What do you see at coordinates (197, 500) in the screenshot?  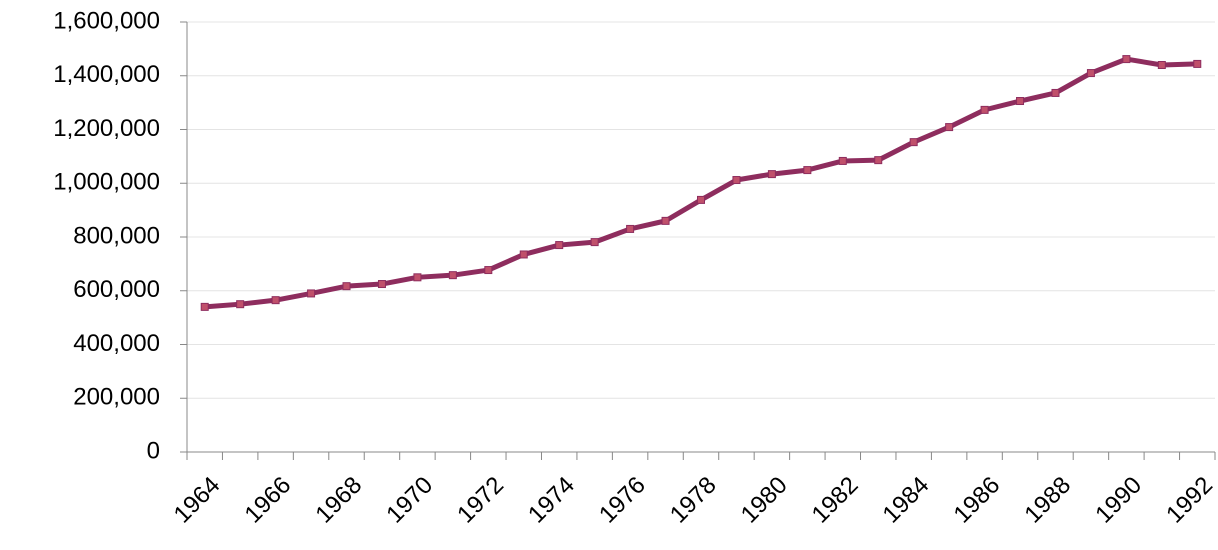 I see `x-tick-label: 1964` at bounding box center [197, 500].